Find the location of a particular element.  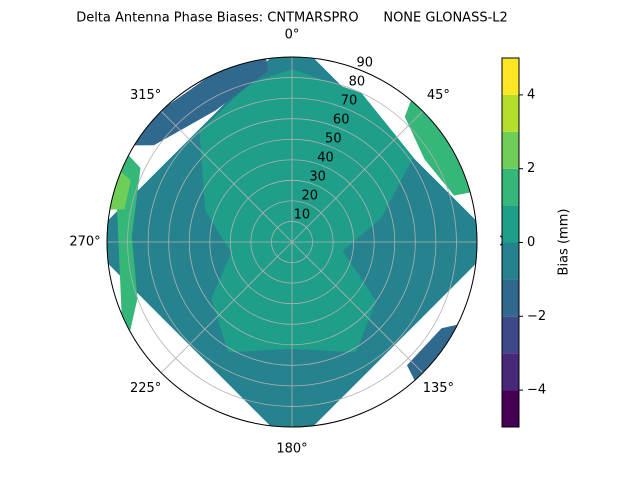

theta-tick-label: 0° is located at coordinates (292, 35).